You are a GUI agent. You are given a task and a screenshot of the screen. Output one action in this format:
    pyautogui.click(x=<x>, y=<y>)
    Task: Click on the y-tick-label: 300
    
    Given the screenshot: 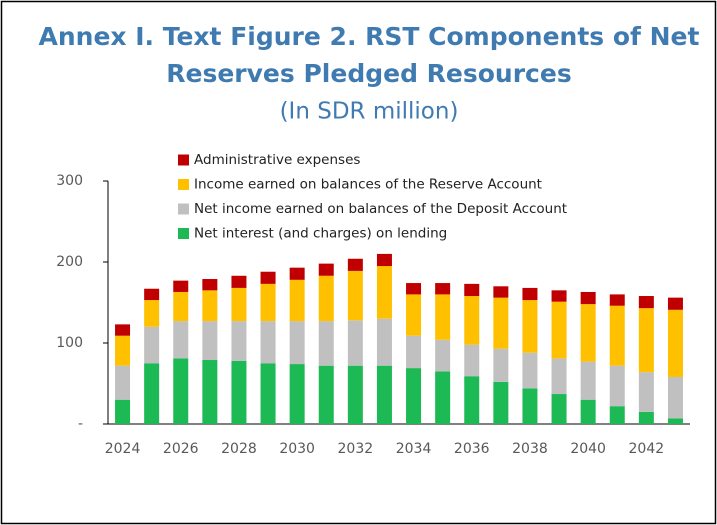 What is the action you would take?
    pyautogui.click(x=69, y=181)
    